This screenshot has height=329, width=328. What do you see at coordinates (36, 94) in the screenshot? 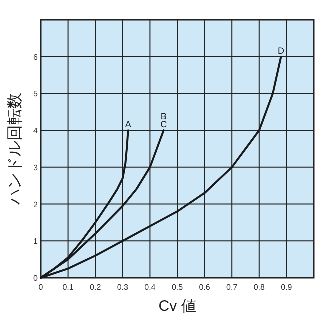
I see `y-tick-label: 5` at bounding box center [36, 94].